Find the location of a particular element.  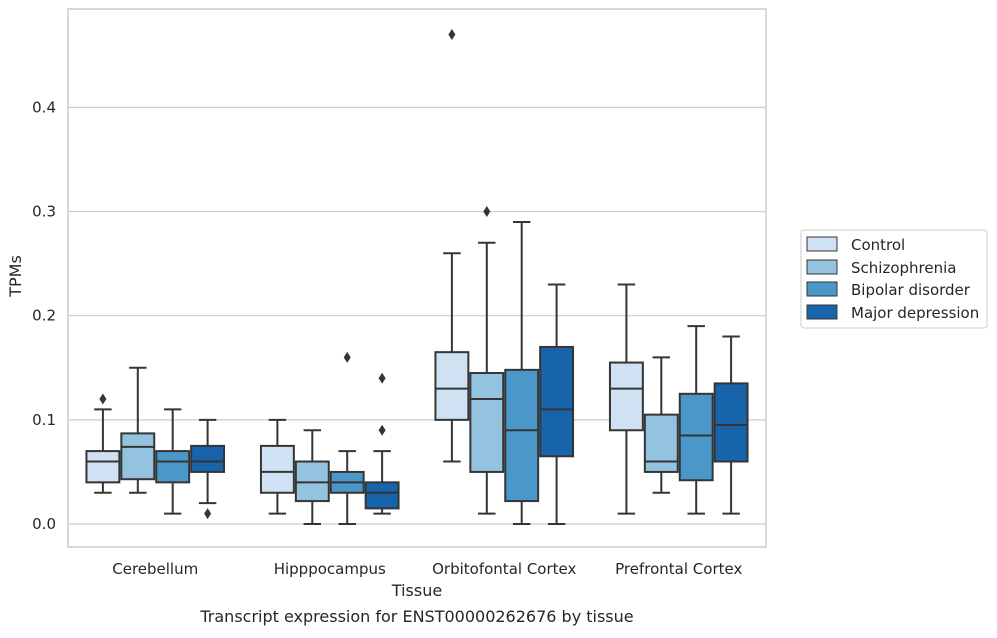

box-body-orbitofontal-cortex-bipolar-disorder is located at coordinates (522, 435).